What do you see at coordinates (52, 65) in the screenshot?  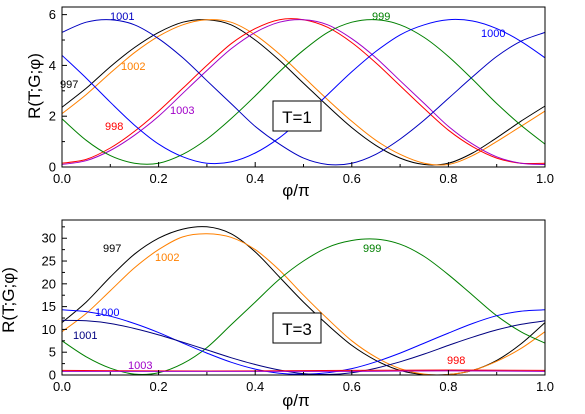 I see `y-tick-label: 4` at bounding box center [52, 65].